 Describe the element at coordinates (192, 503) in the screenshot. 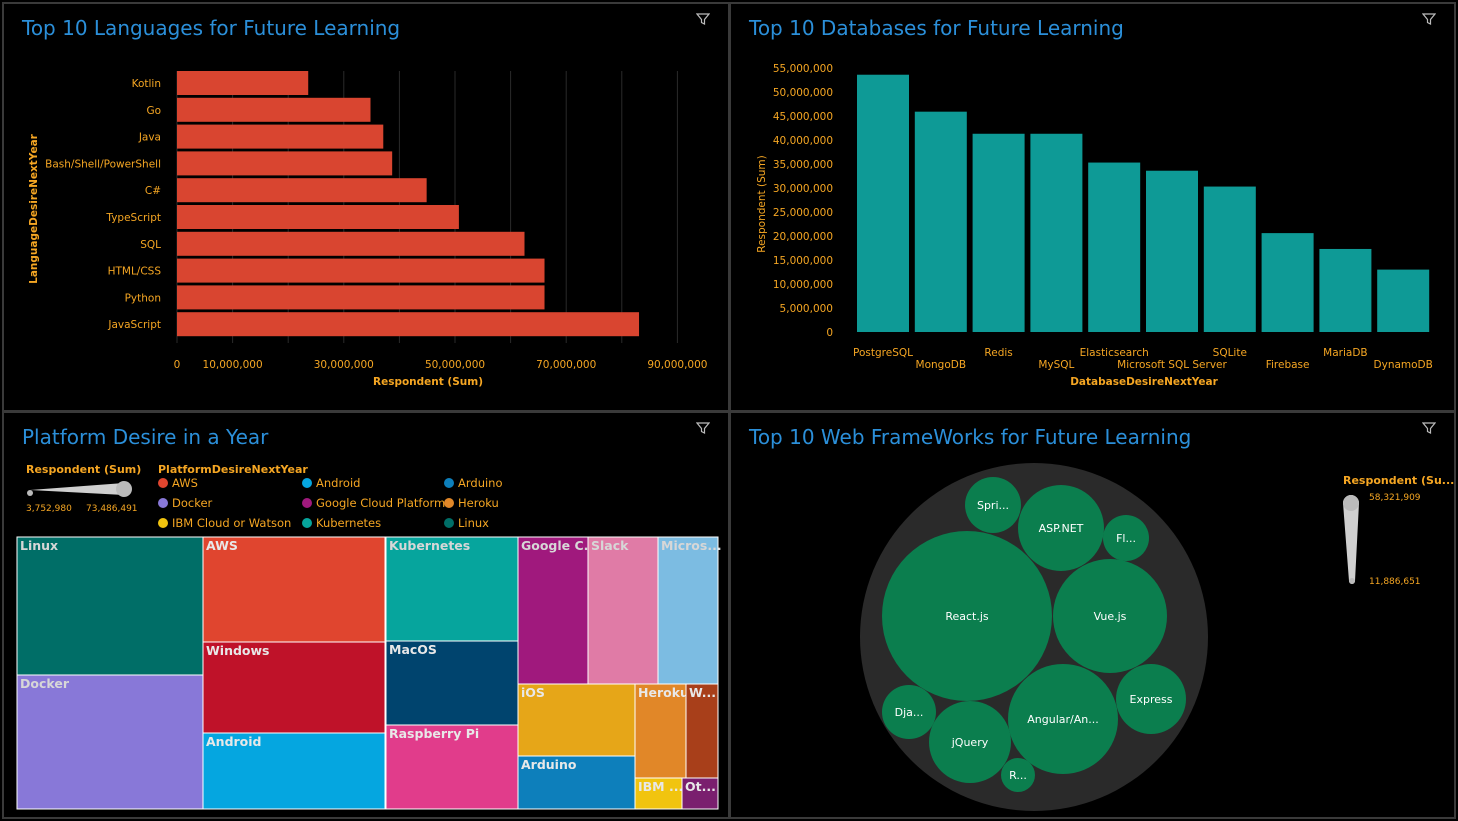

I see `legend-label: Docker` at that location.